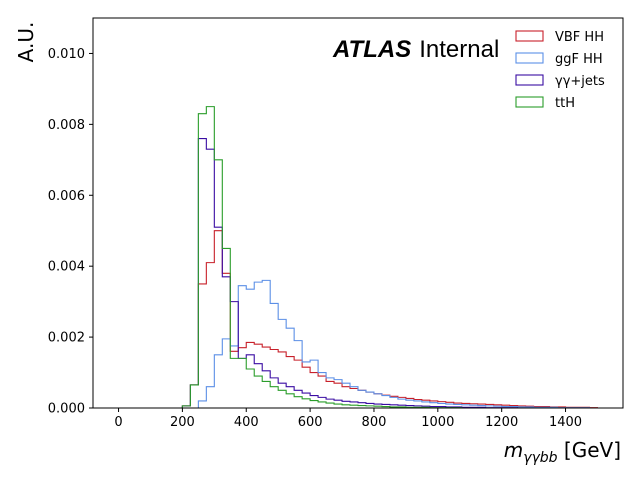  Describe the element at coordinates (501, 422) in the screenshot. I see `x-tick-label: 1200` at that location.